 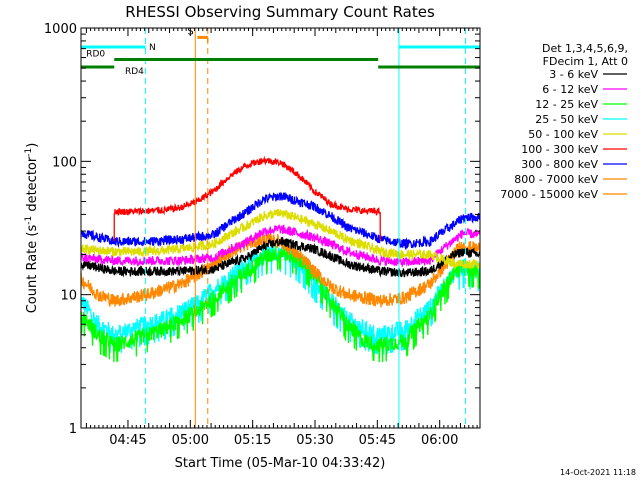 I want to click on legend-entry-label: 50 - 100 keV, so click(x=563, y=134).